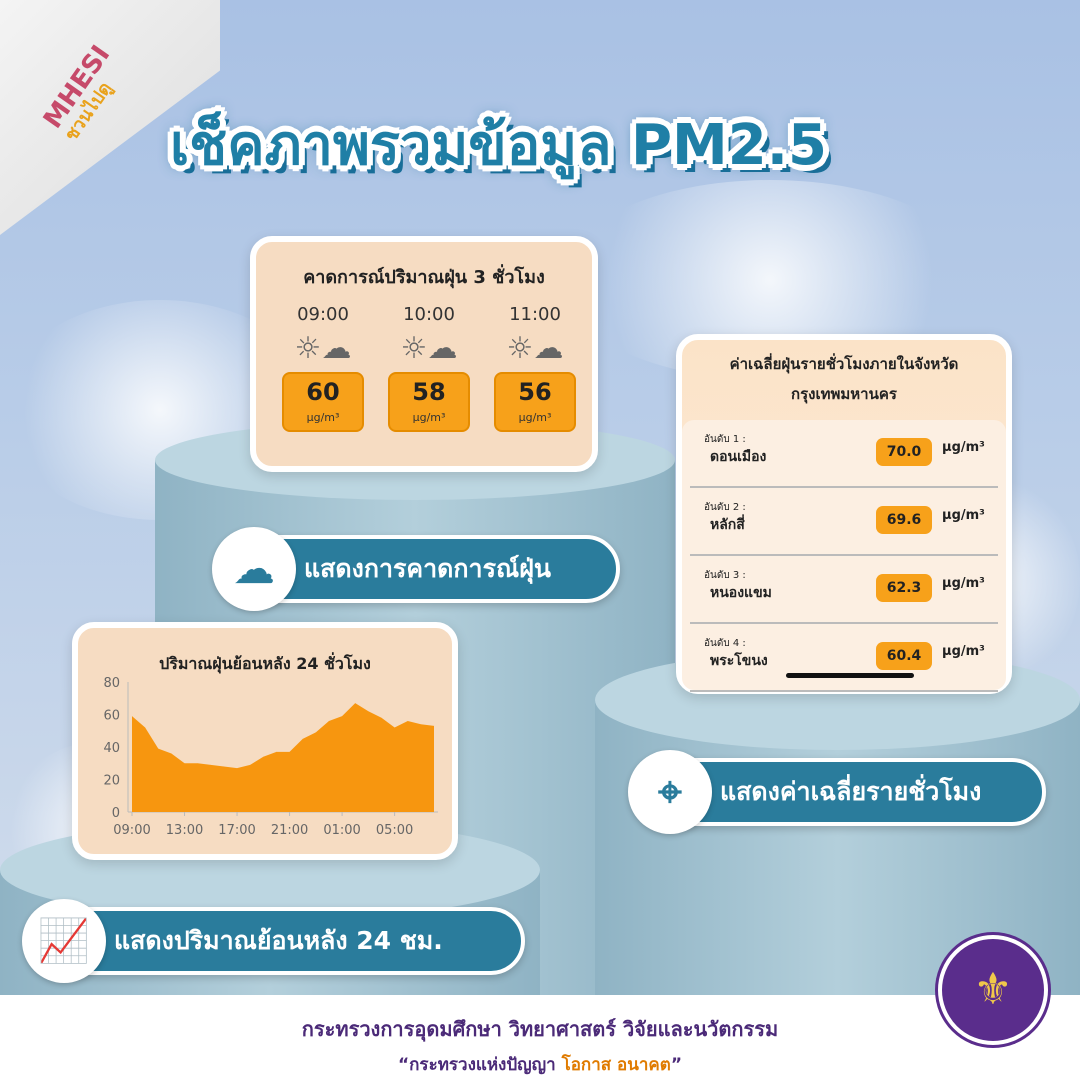  What do you see at coordinates (725, 575) in the screenshot?
I see `rank-label: อันดับ 3 :` at bounding box center [725, 575].